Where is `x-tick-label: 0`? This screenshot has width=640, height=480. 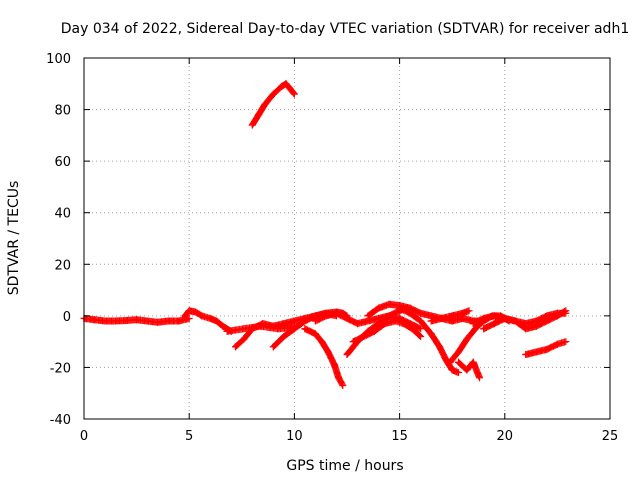 x-tick-label: 0 is located at coordinates (84, 436).